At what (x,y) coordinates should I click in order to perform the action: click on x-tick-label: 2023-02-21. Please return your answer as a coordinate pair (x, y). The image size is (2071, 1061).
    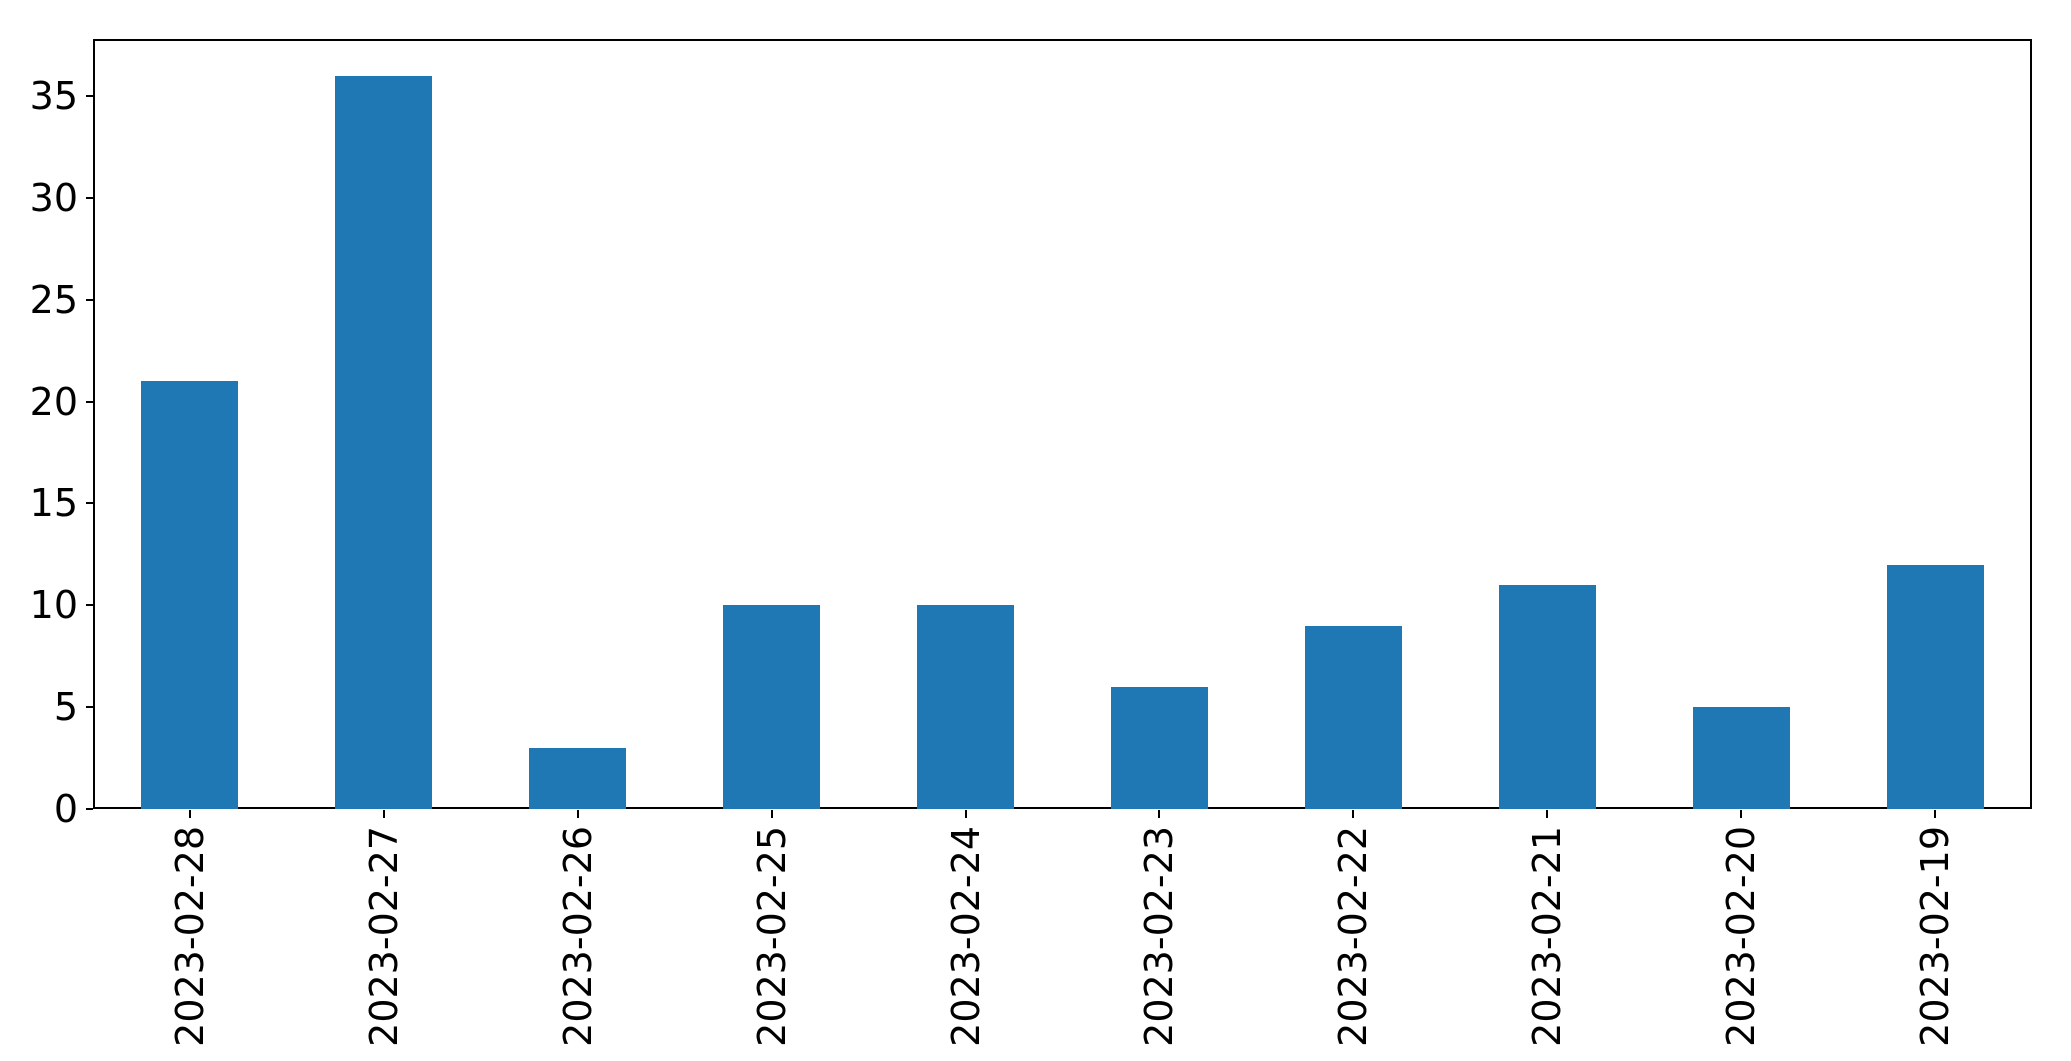
    Looking at the image, I should click on (1547, 936).